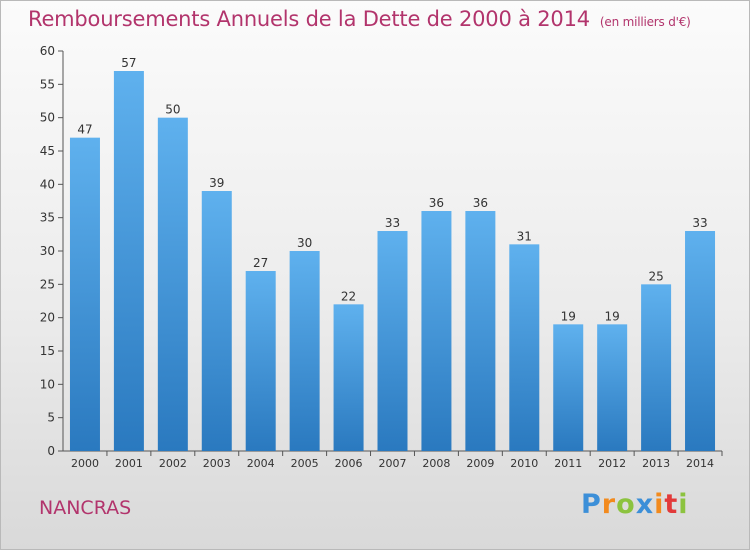 The height and width of the screenshot is (550, 750). I want to click on y-tick-label: 15, so click(47, 351).